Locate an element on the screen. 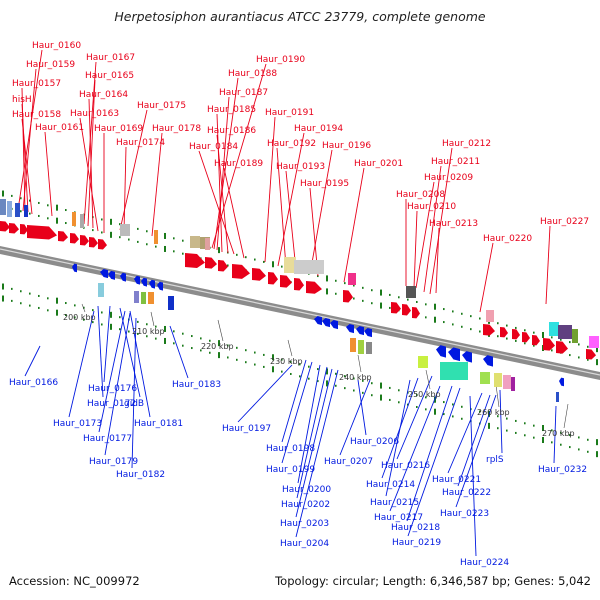  reverse-gene-label: Haur_0204 is located at coordinates (304, 544).